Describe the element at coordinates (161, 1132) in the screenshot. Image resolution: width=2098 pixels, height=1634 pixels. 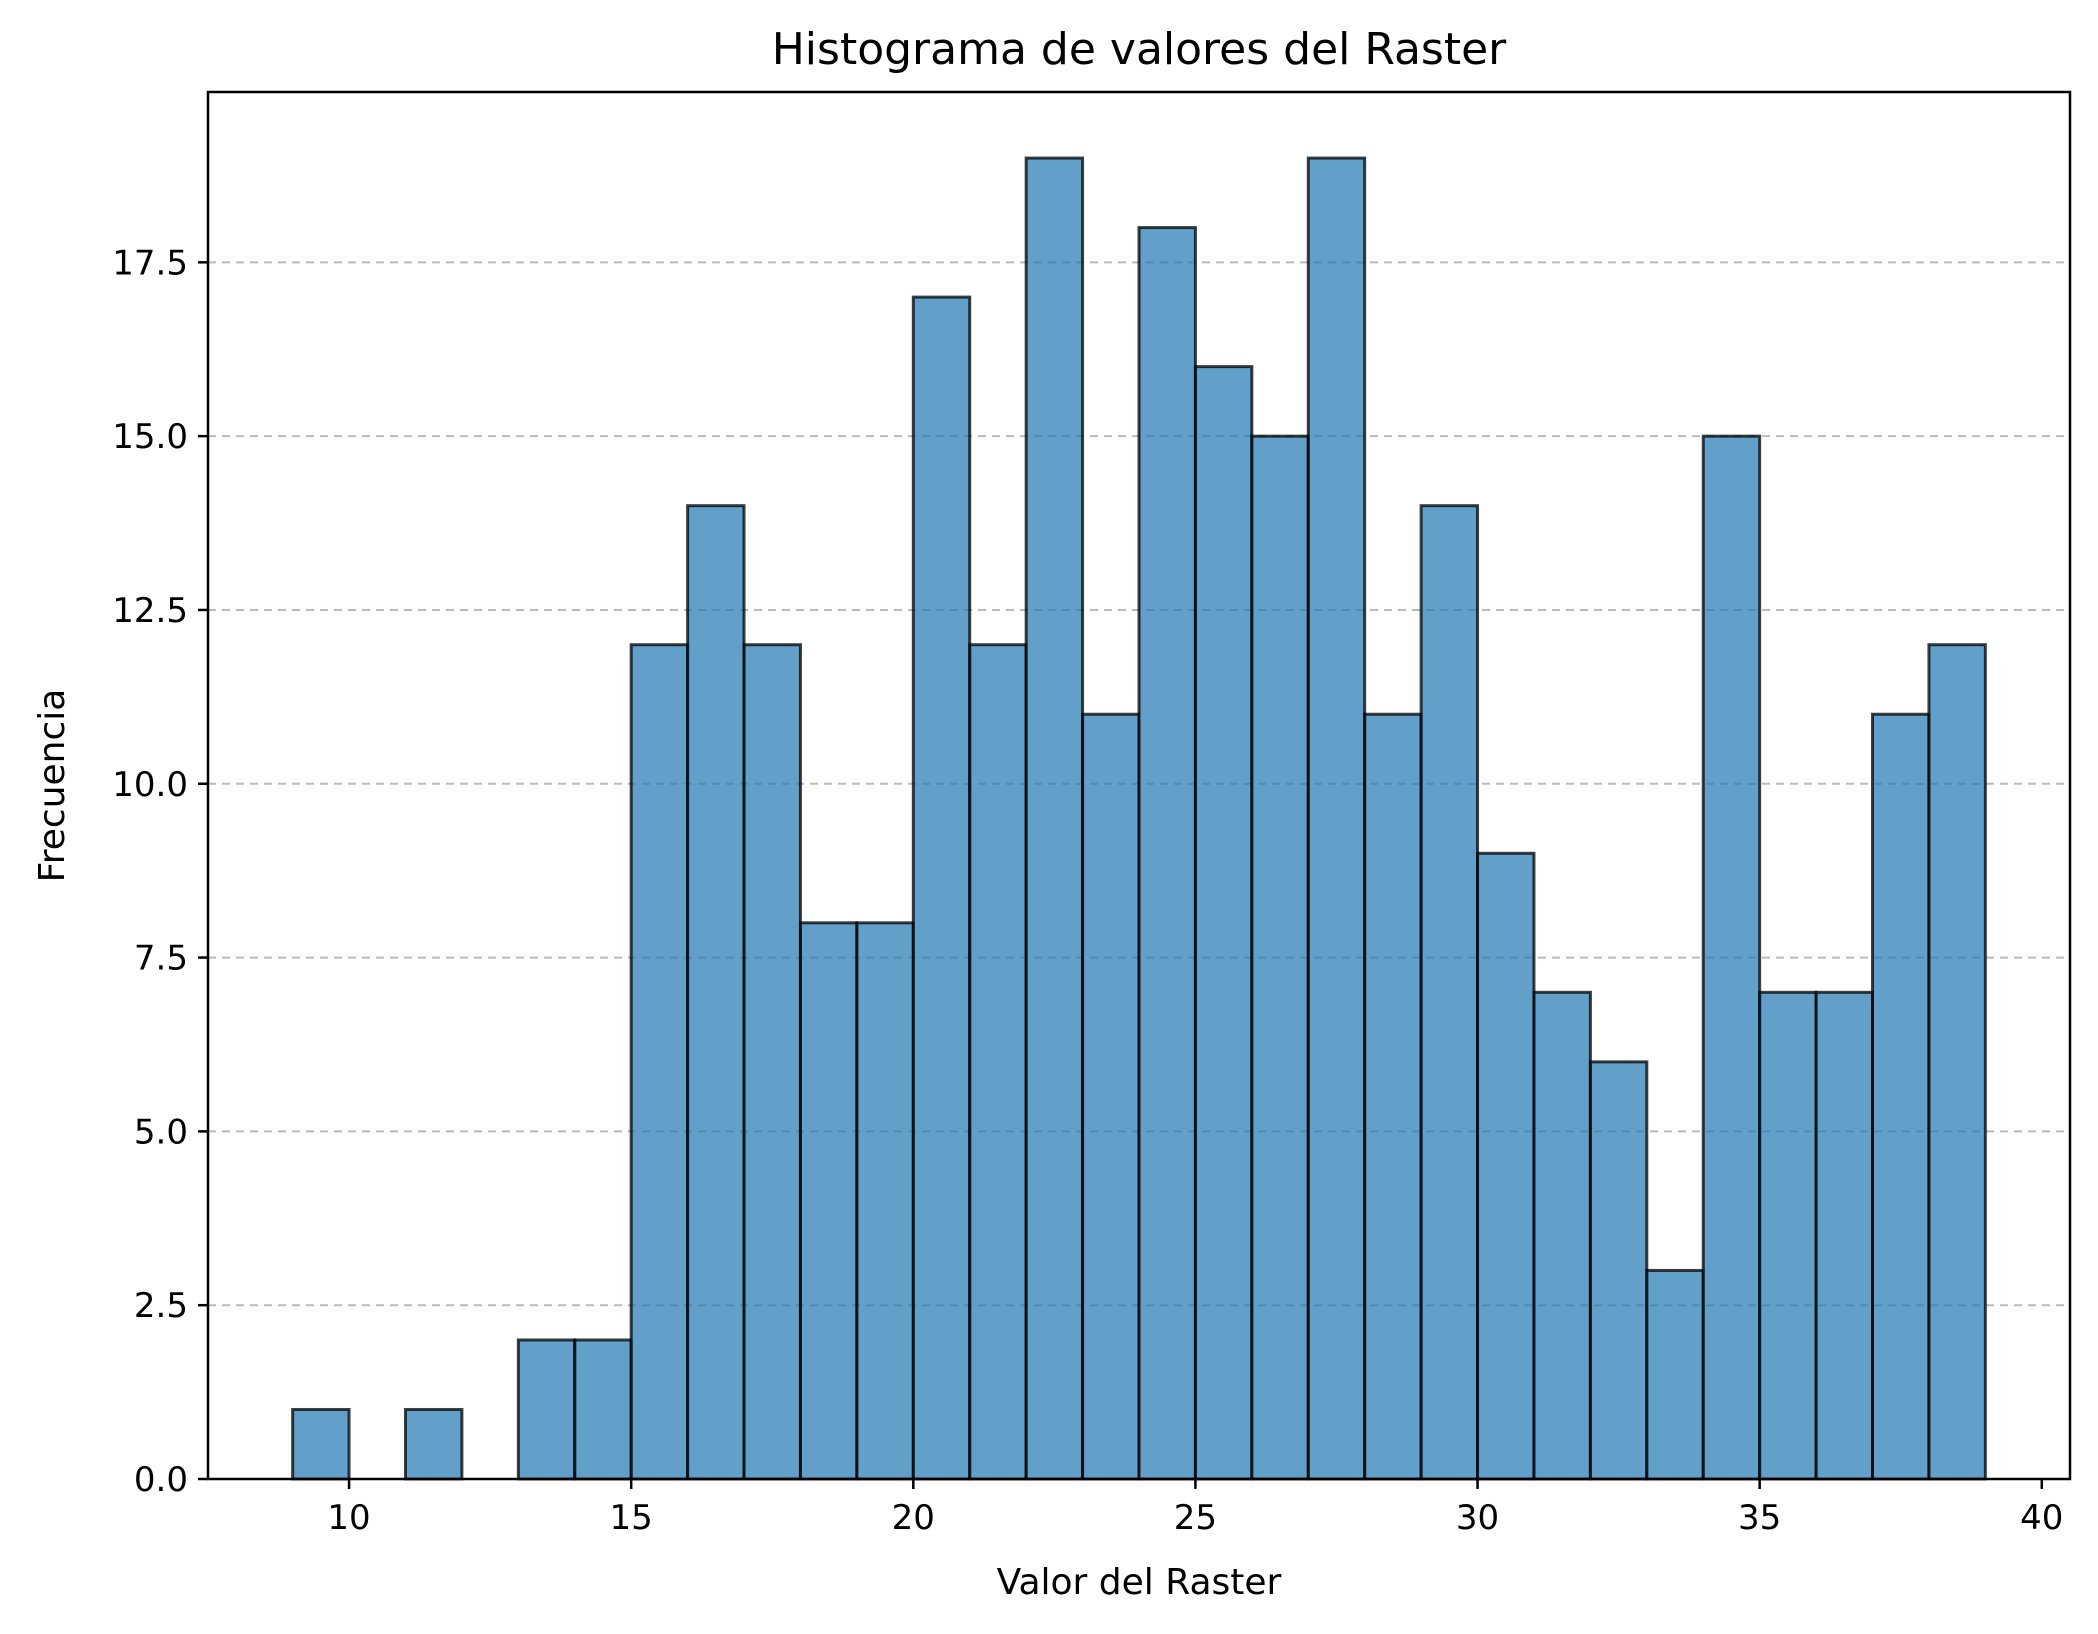
I see `y-tick-label: 5.0` at that location.